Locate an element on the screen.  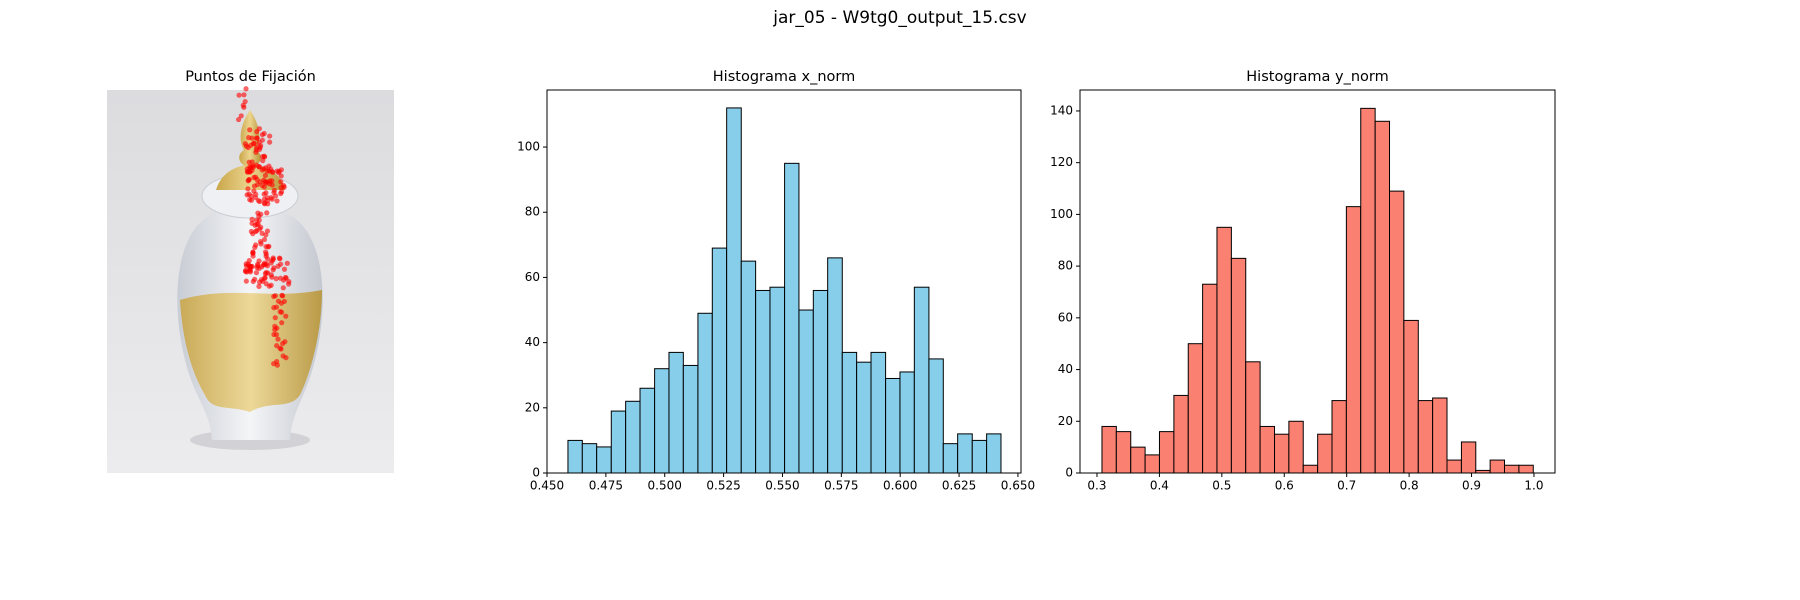
y-tick-label: 140 is located at coordinates (1061, 110).